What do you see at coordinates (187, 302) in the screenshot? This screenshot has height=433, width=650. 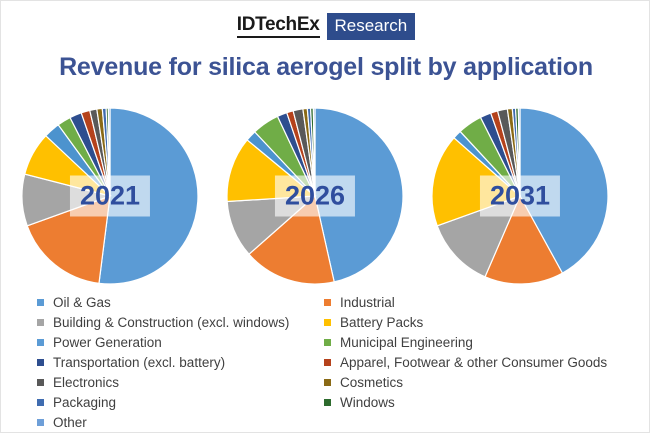 I see `legend-item: Oil & Gas` at bounding box center [187, 302].